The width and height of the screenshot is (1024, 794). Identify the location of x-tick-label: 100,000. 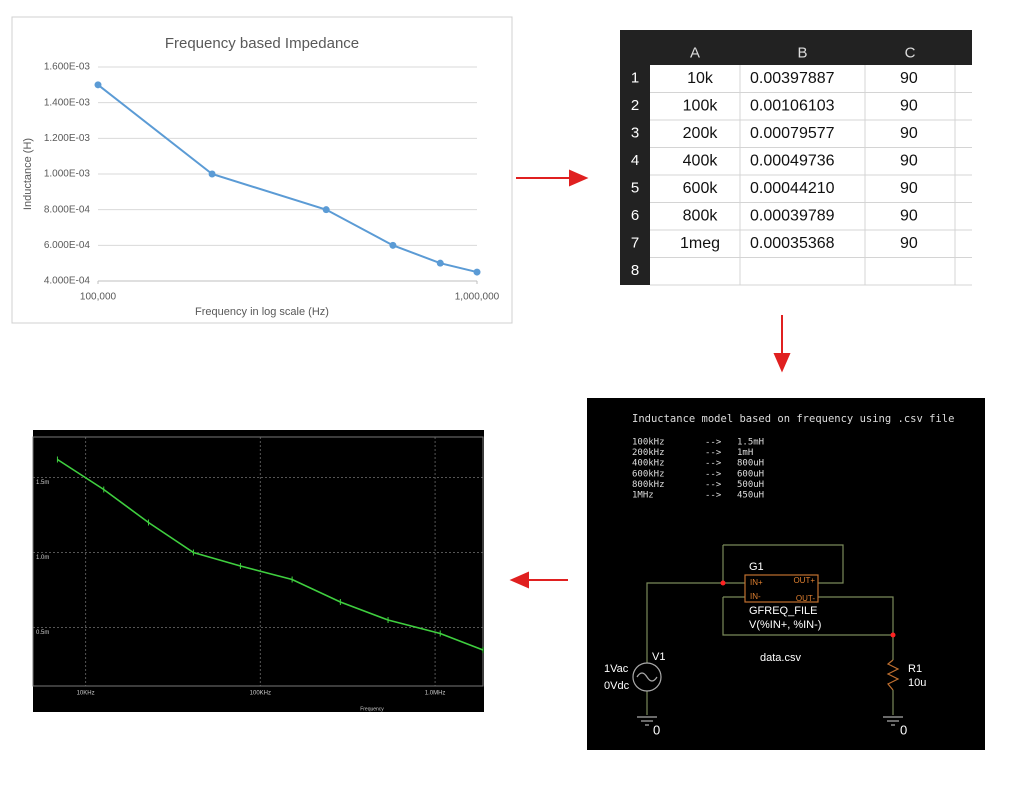
(98, 297).